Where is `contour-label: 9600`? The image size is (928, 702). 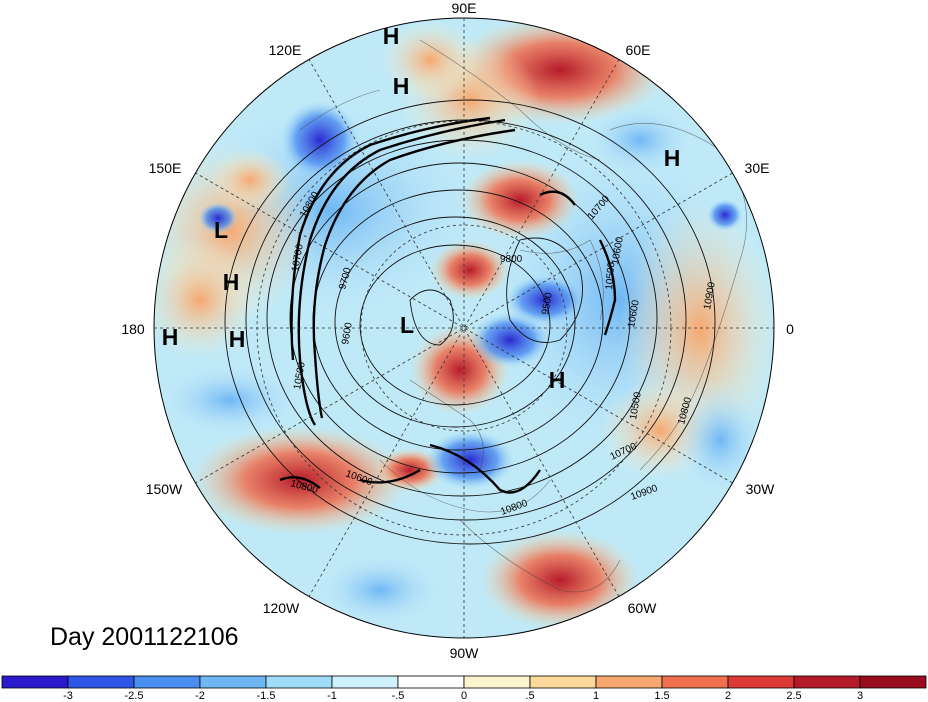 contour-label: 9600 is located at coordinates (347, 333).